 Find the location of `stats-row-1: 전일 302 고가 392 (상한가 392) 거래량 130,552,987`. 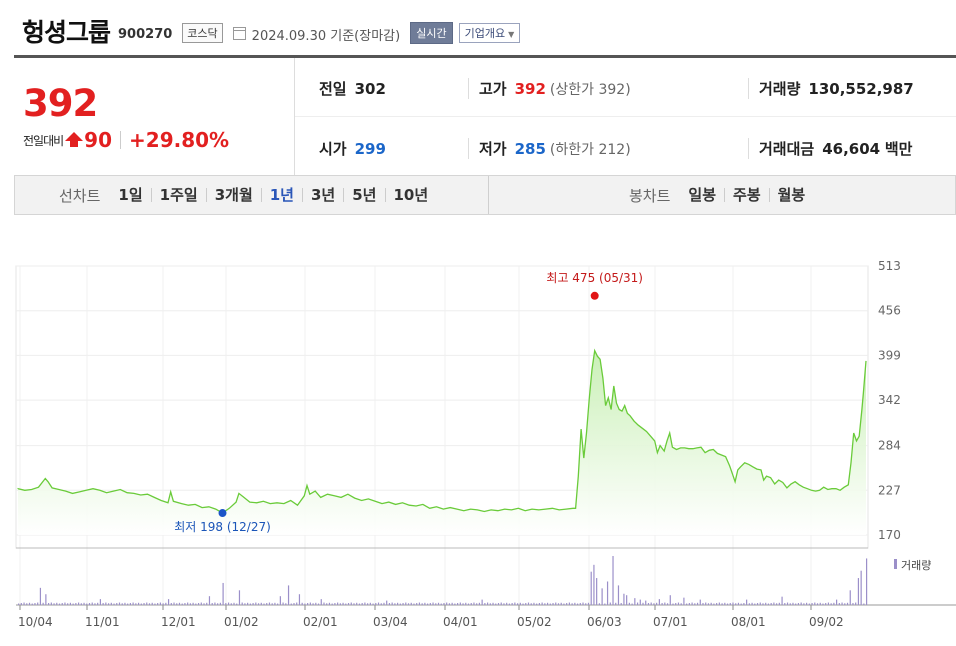

stats-row-1: 전일 302 고가 392 (상한가 392) 거래량 130,552,987 is located at coordinates (625, 87).